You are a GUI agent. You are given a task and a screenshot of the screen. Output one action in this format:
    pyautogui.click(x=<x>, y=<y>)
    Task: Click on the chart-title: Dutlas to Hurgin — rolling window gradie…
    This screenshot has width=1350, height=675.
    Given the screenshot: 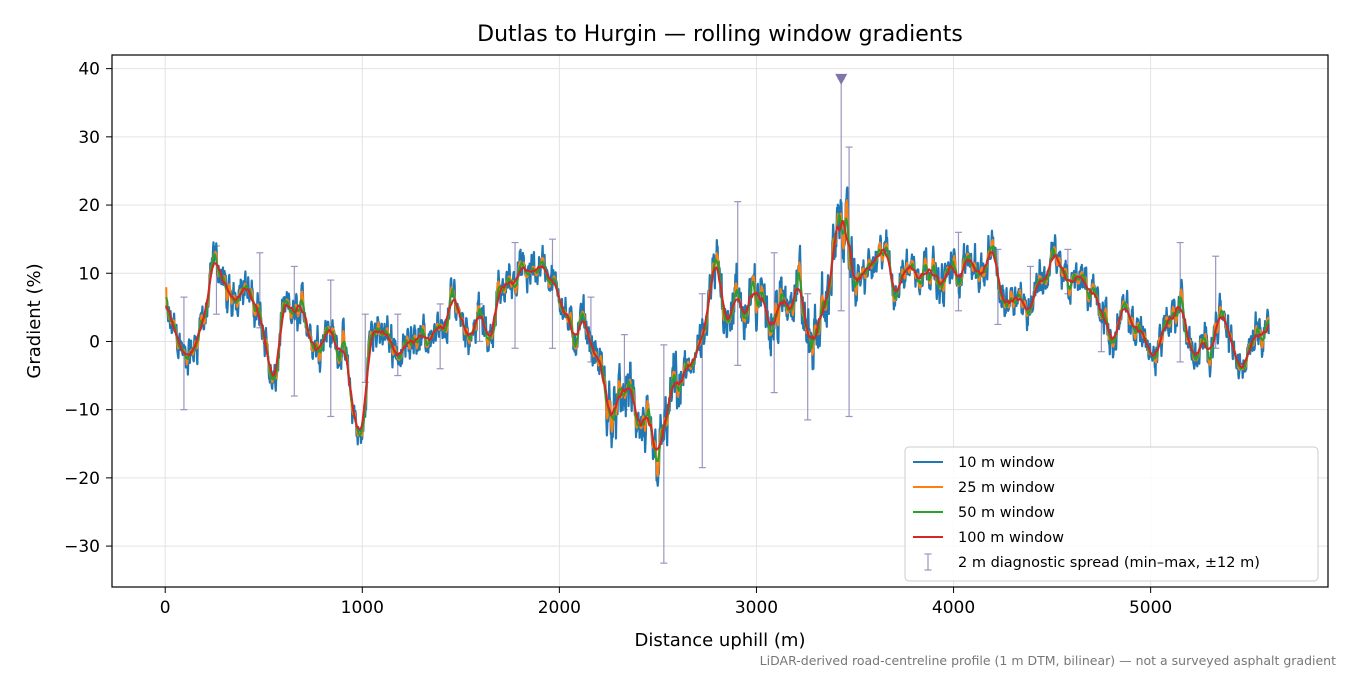 What is the action you would take?
    pyautogui.click(x=720, y=34)
    